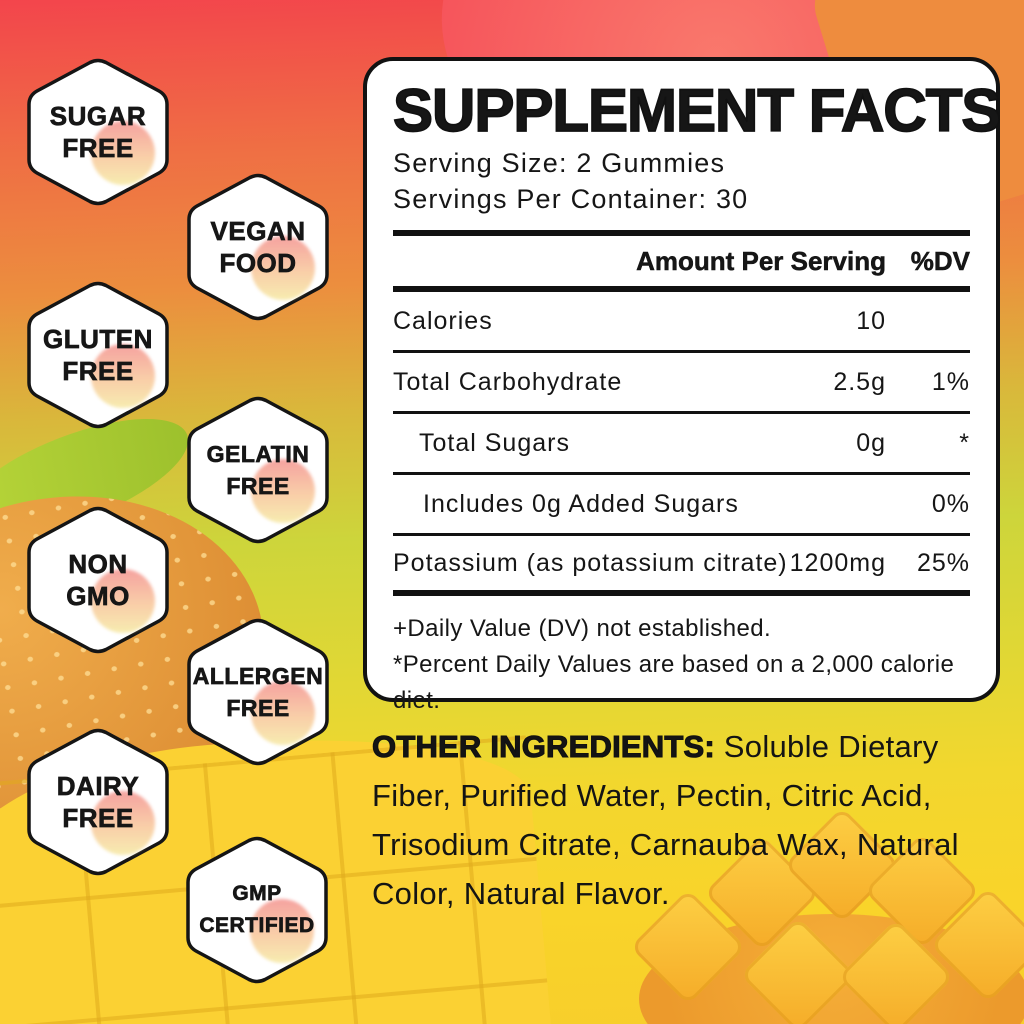 The height and width of the screenshot is (1024, 1024). Describe the element at coordinates (590, 562) in the screenshot. I see `nutrient-name: Potassium (as potassium citrate)` at that location.